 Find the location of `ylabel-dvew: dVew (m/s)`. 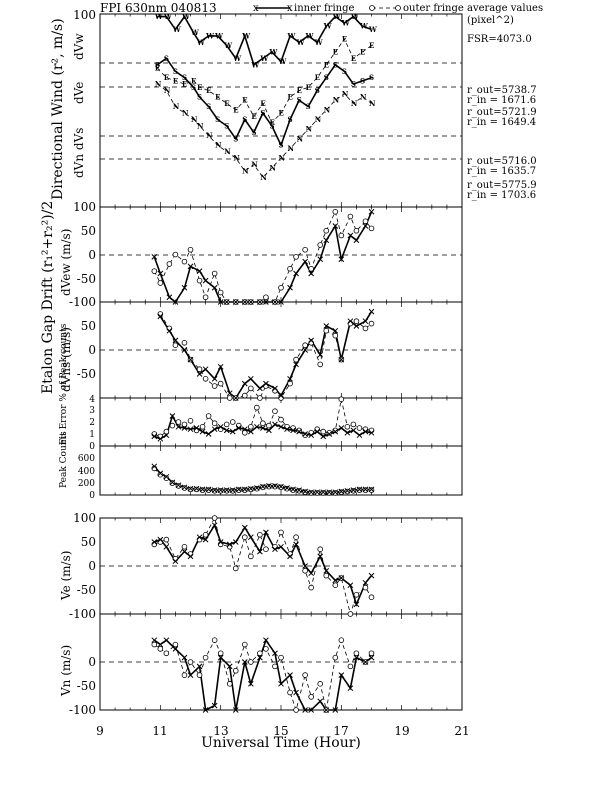

ylabel-dvew: dVew (m/s) is located at coordinates (66, 262).